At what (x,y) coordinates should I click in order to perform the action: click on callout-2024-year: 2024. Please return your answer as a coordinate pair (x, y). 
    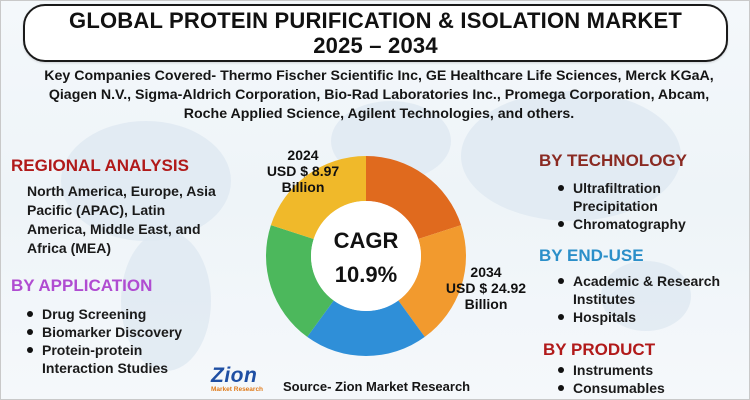
    Looking at the image, I should click on (303, 155).